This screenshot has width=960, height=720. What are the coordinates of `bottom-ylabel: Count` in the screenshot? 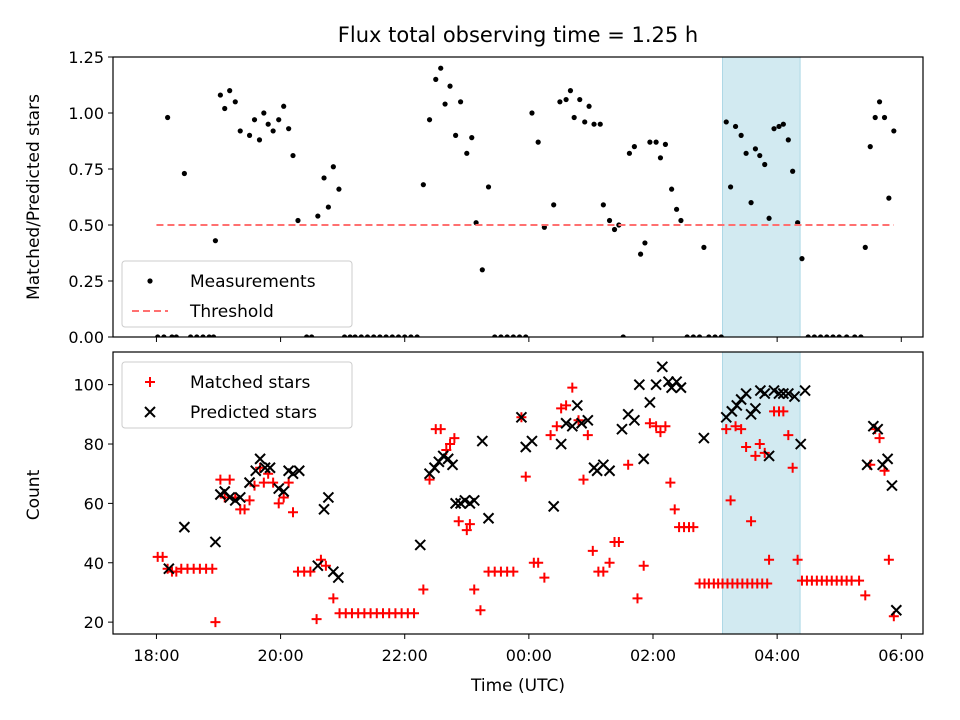 It's located at (34, 494).